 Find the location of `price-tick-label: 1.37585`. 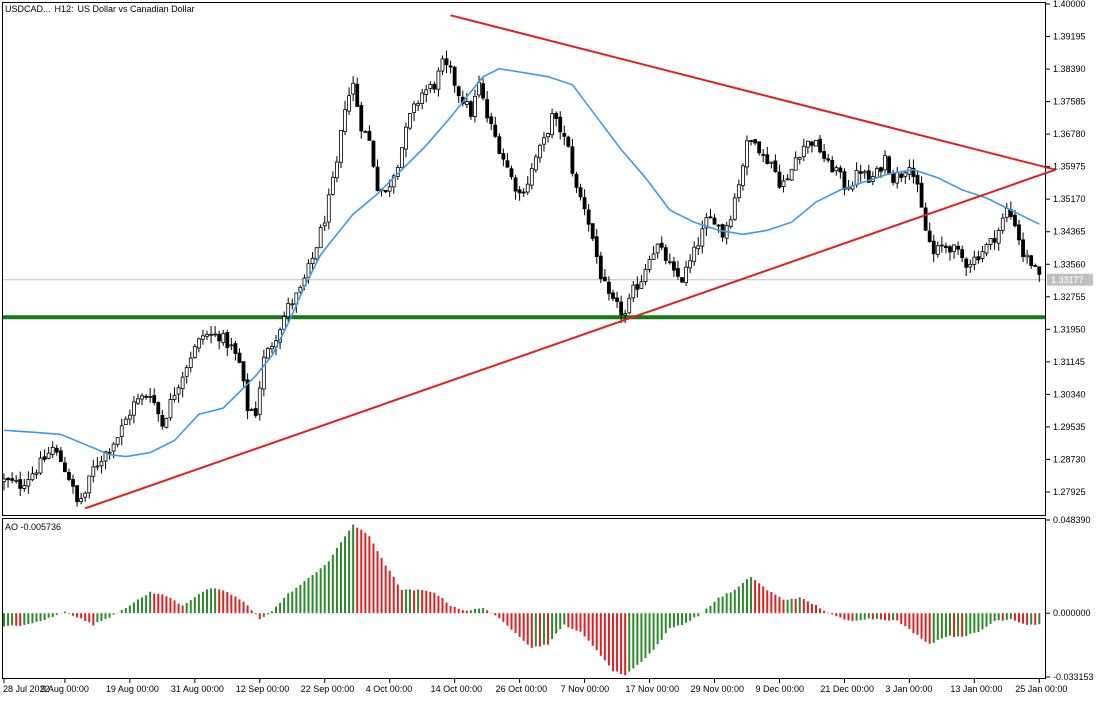

price-tick-label: 1.37585 is located at coordinates (1069, 102).